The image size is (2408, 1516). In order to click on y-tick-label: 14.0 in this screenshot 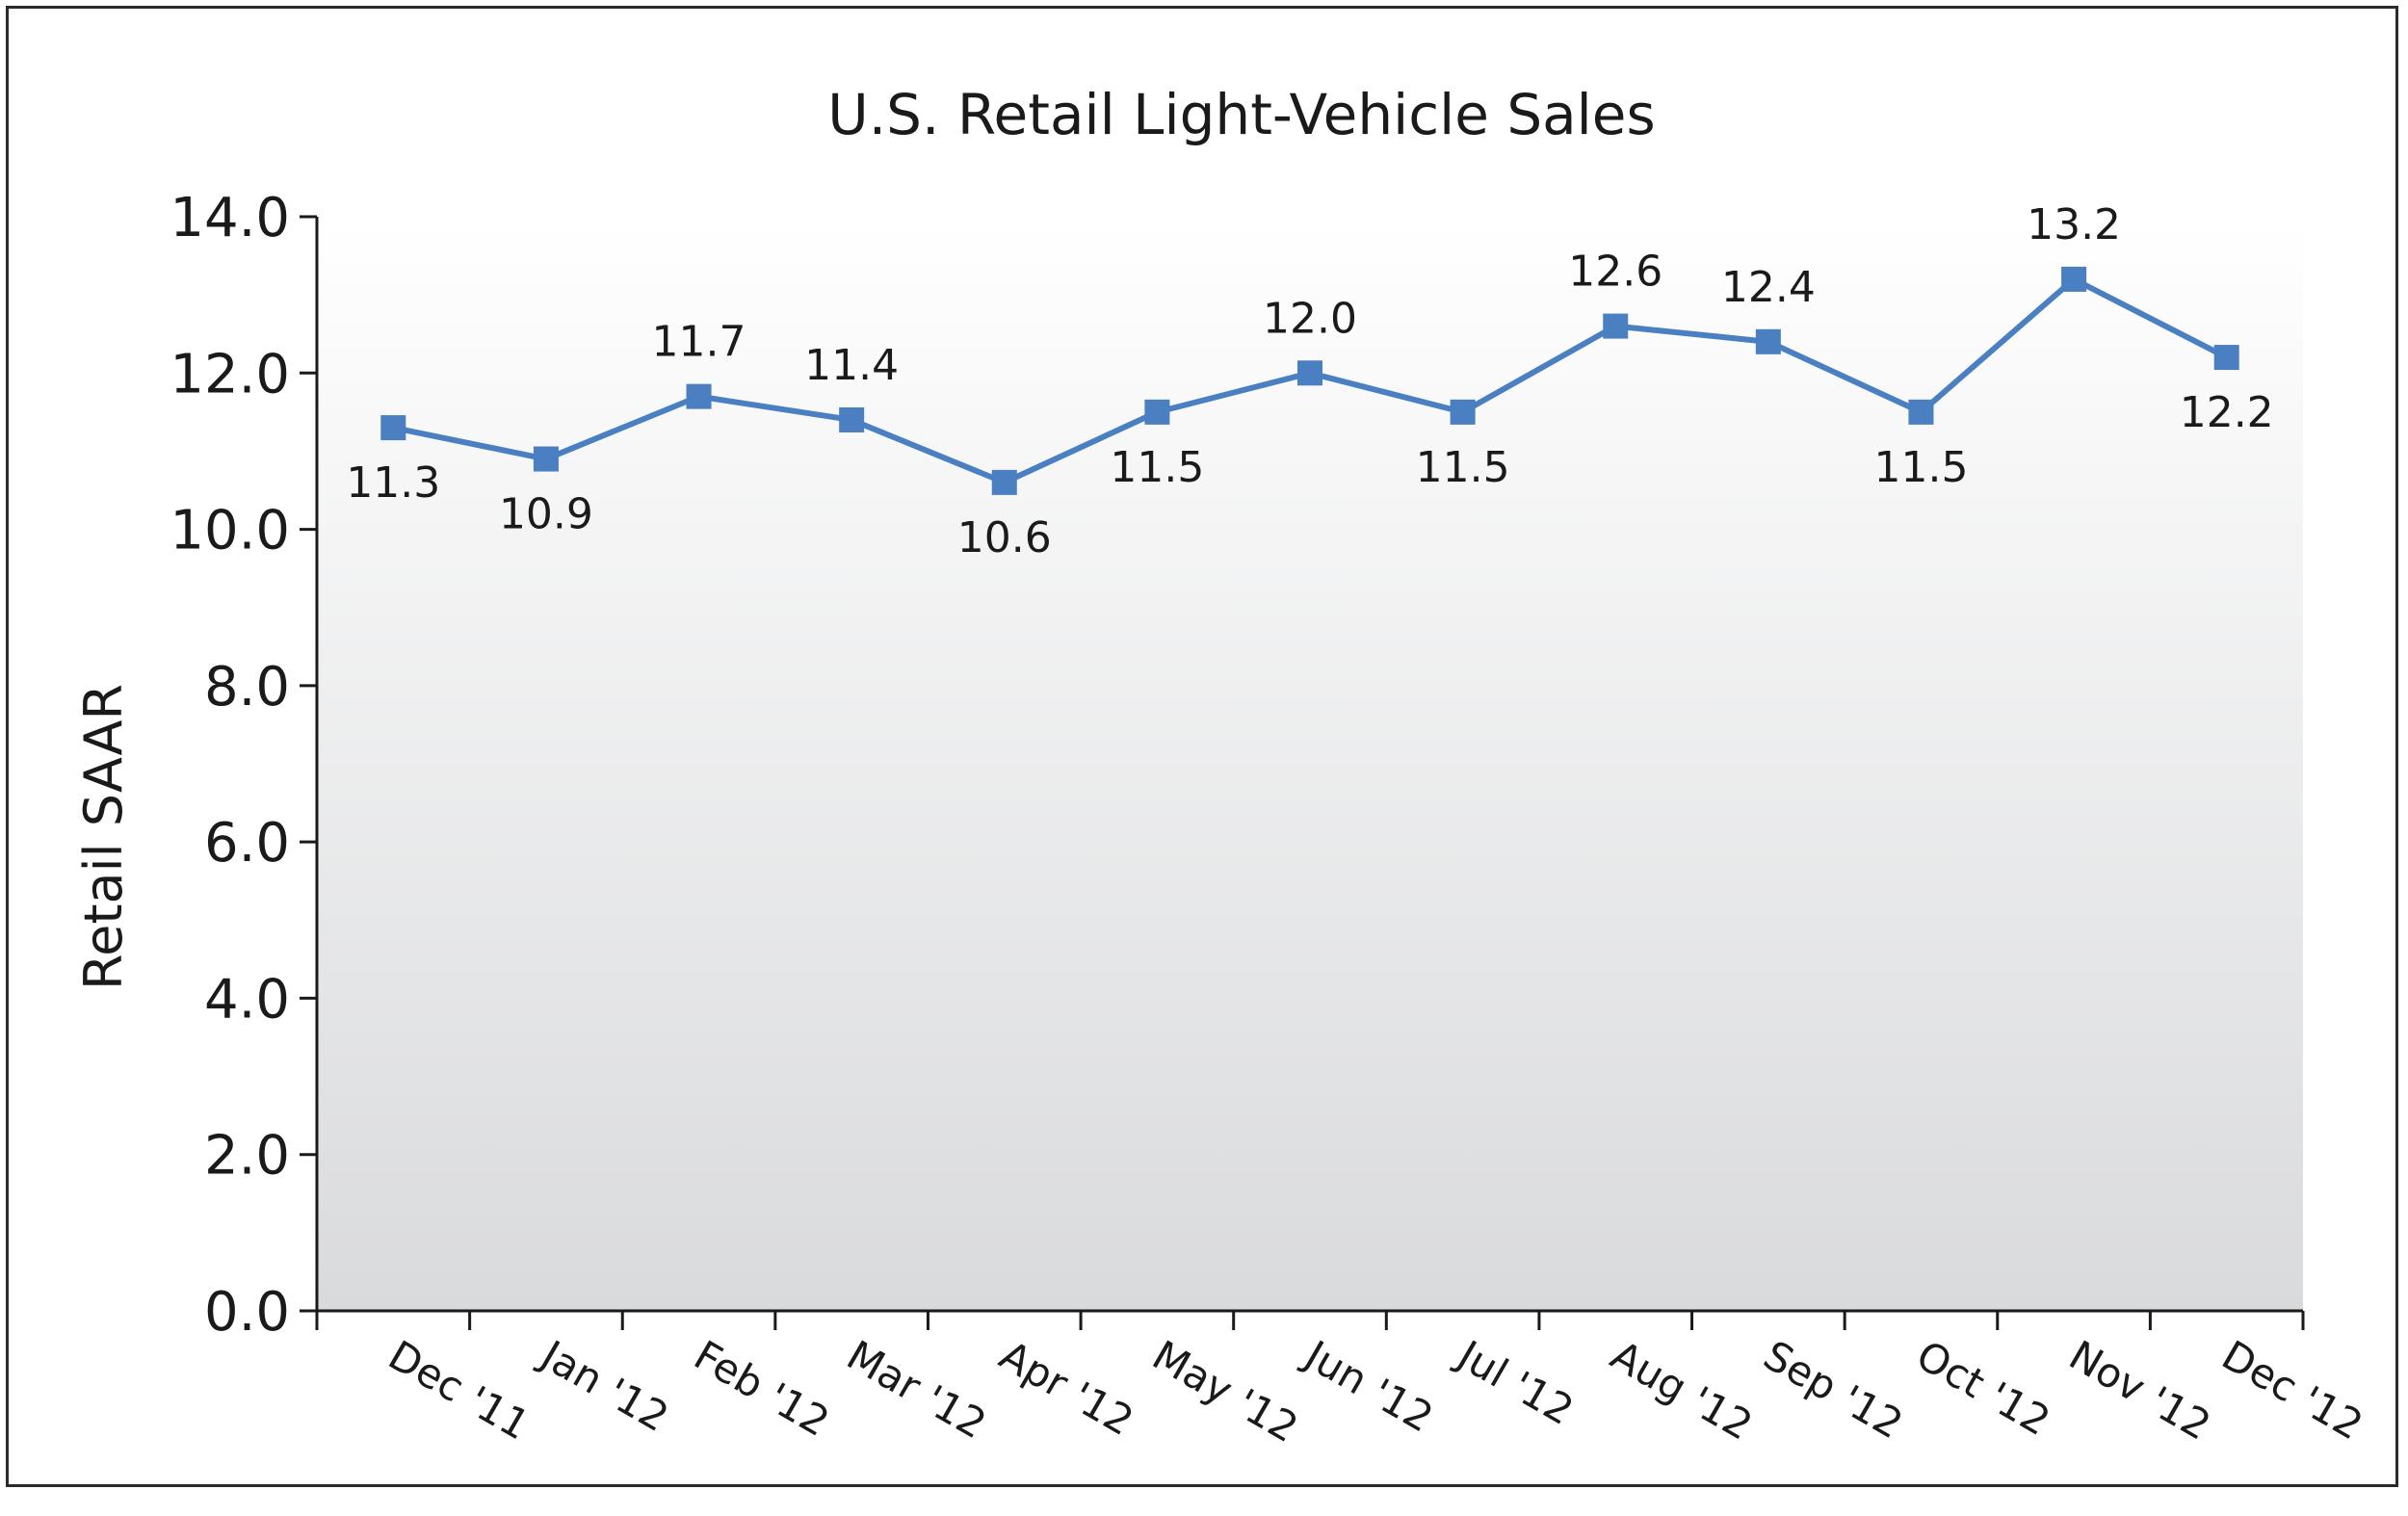, I will do `click(230, 218)`.